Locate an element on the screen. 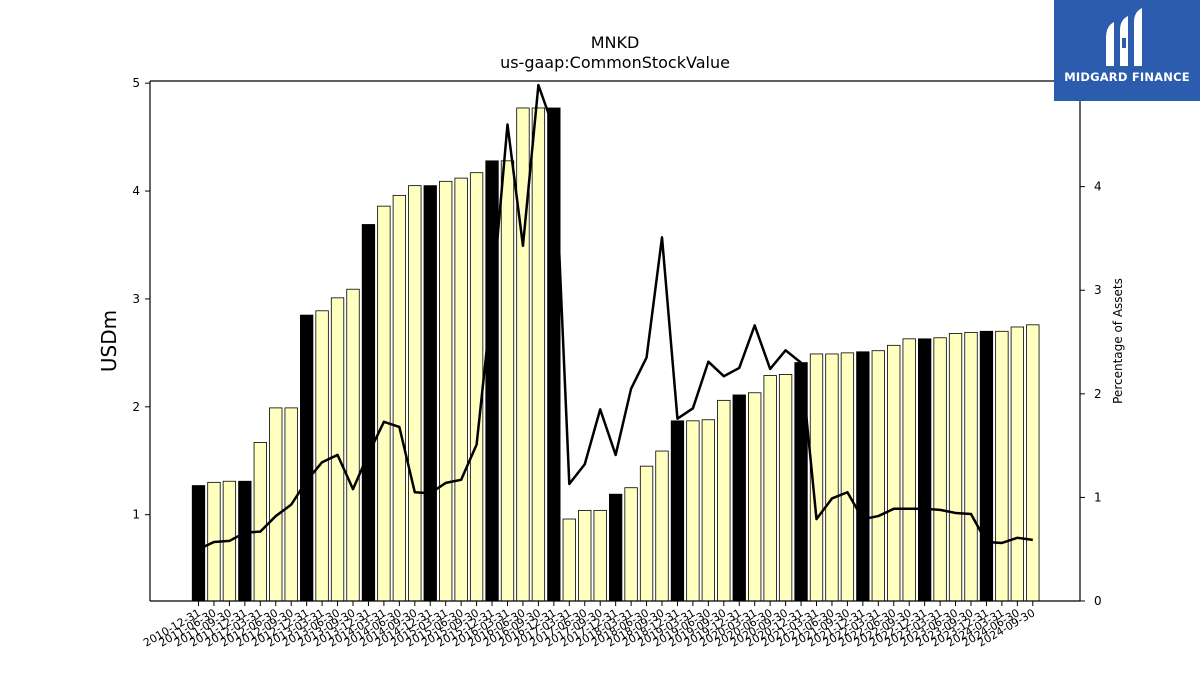 The image size is (1200, 675). y-tick-label: 1 is located at coordinates (136, 515).